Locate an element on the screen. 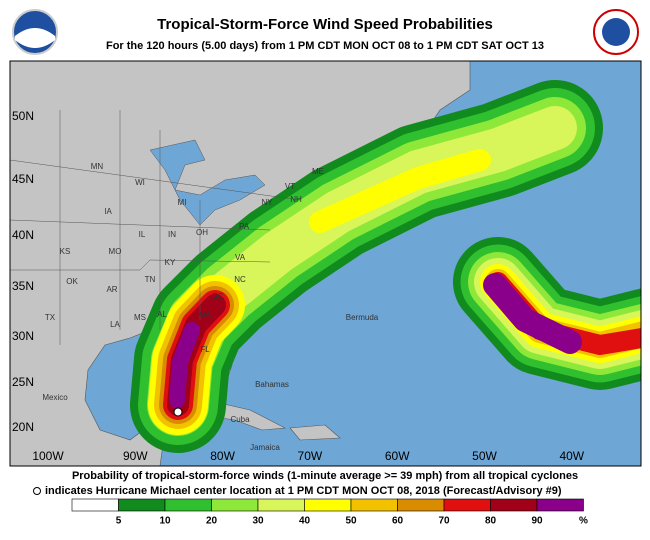 The width and height of the screenshot is (650, 540). legend-label: 20 is located at coordinates (212, 521).